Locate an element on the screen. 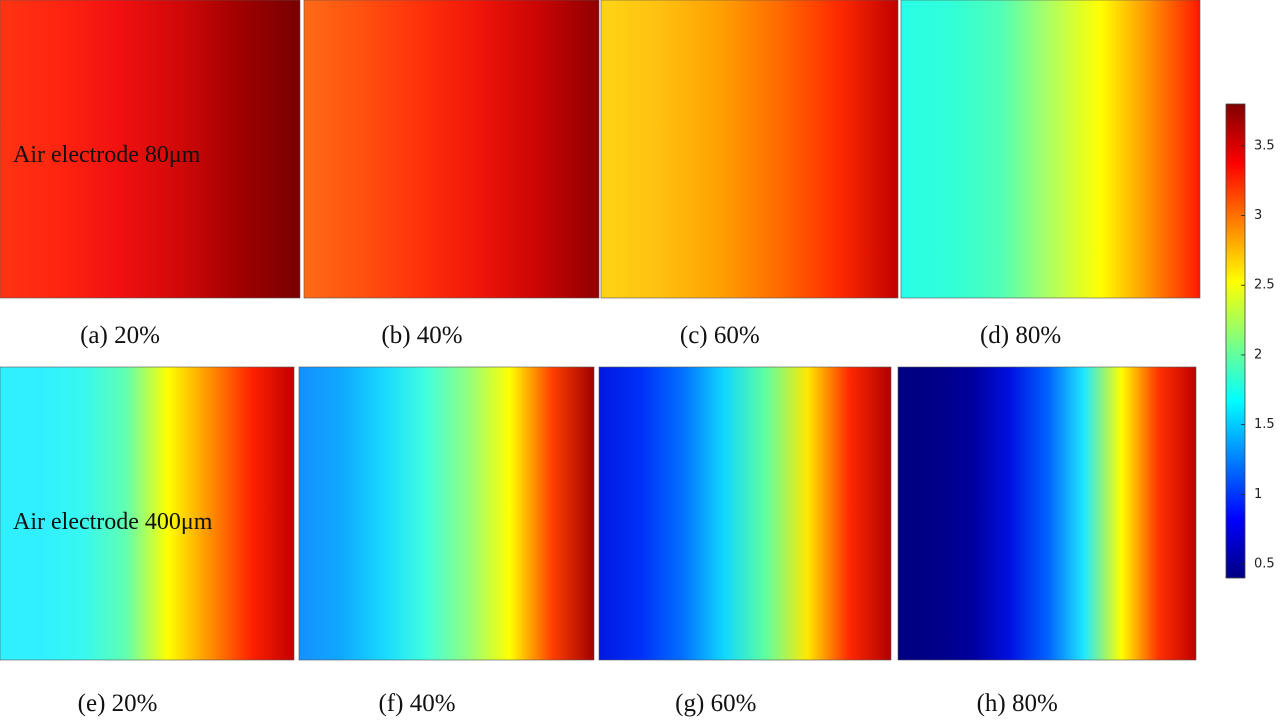 The height and width of the screenshot is (722, 1280). colorbar-tick-label: 1 is located at coordinates (1258, 494).